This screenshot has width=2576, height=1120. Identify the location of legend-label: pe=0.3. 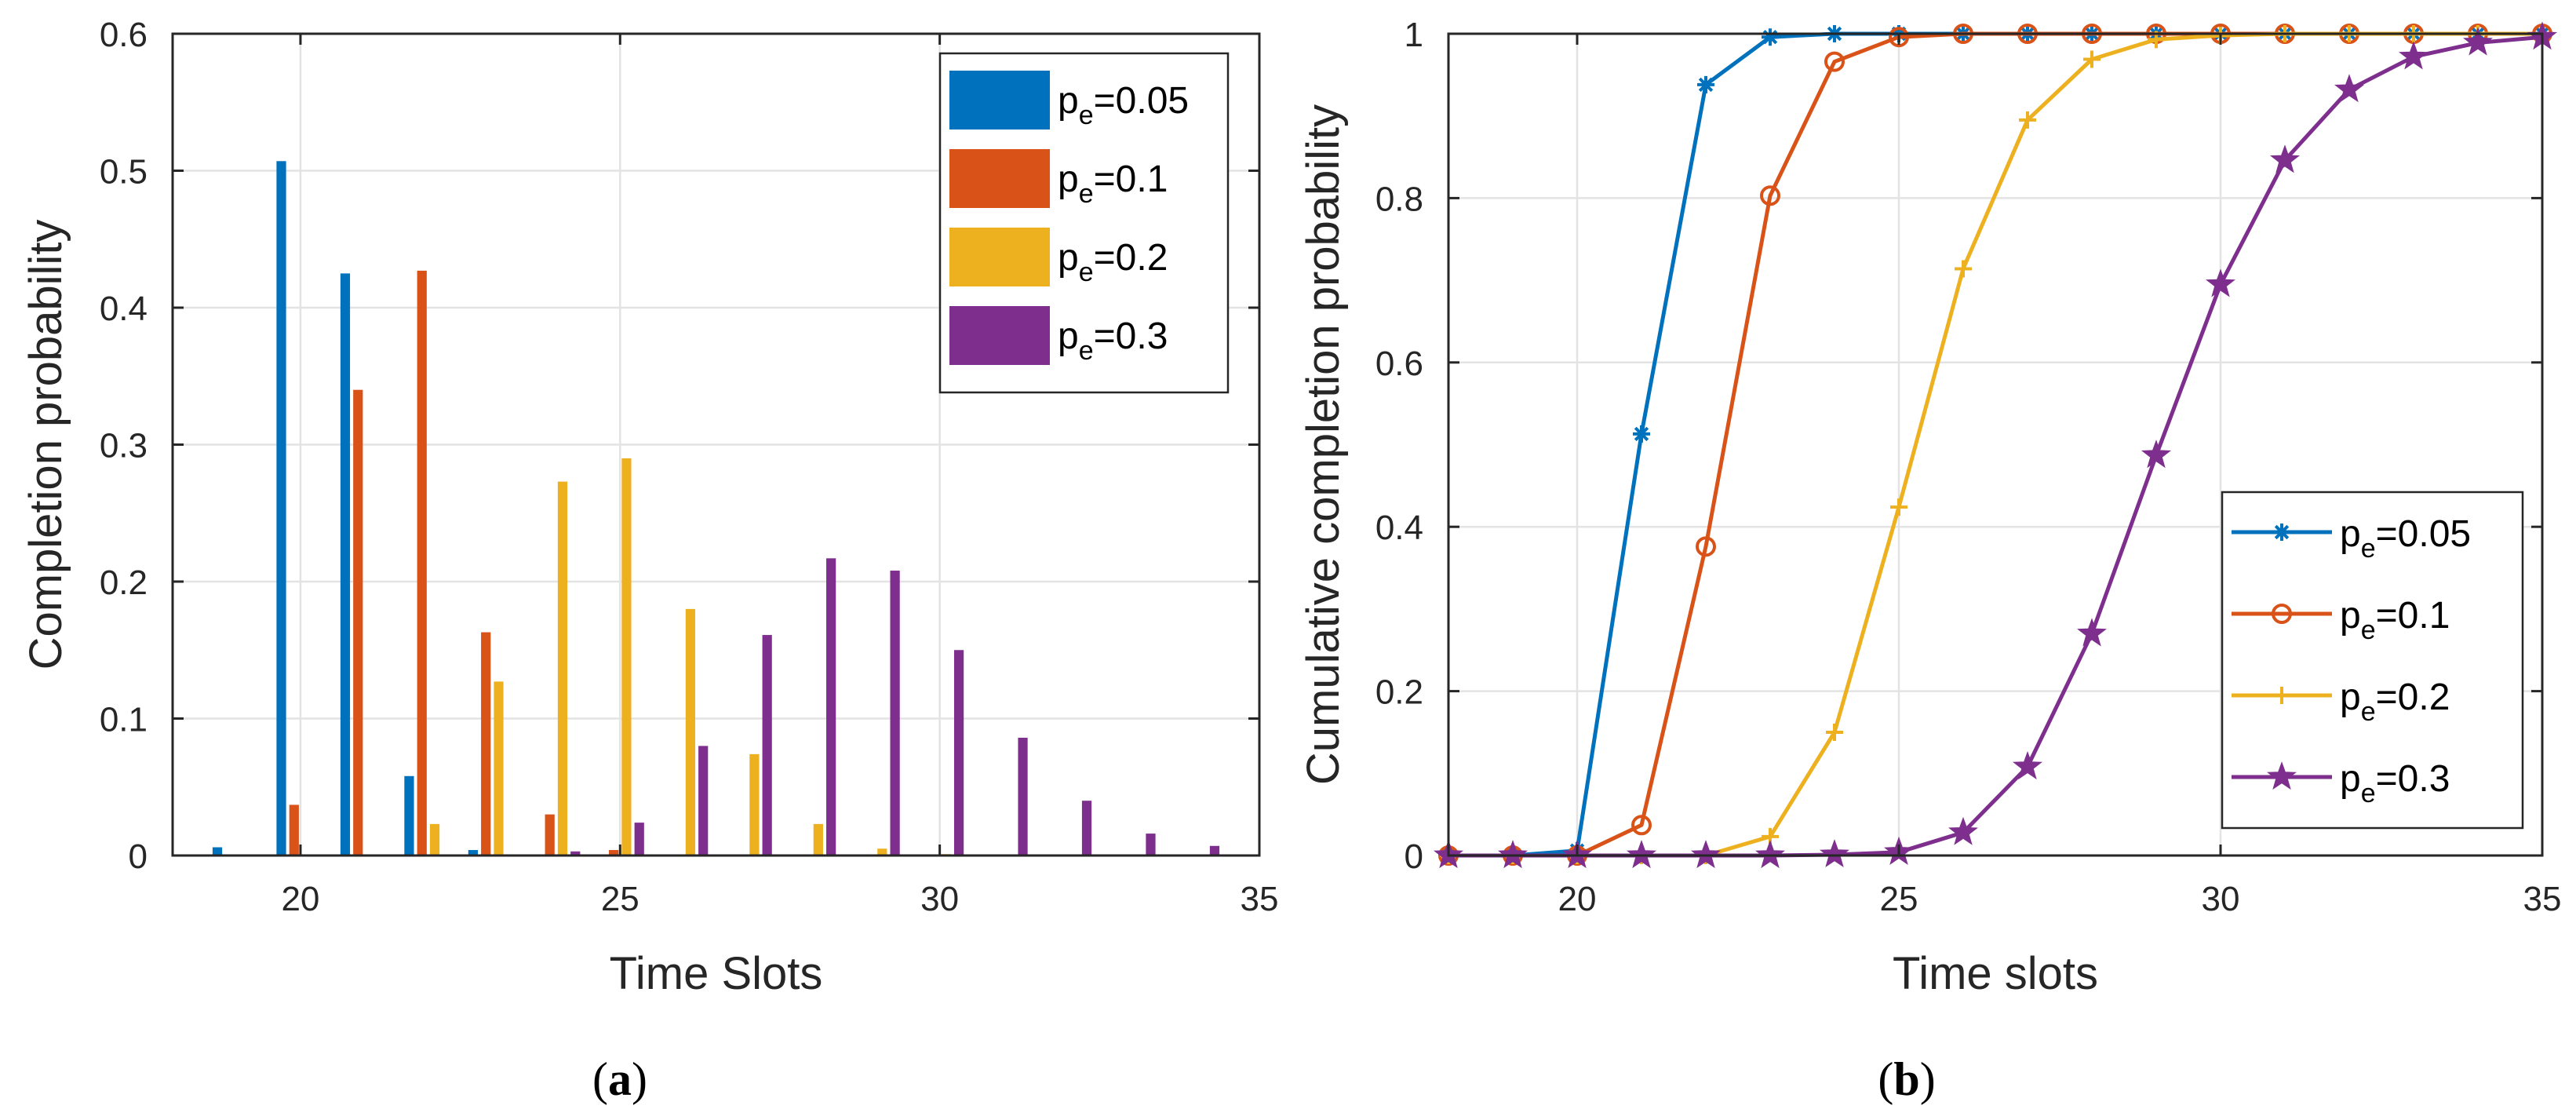
(1113, 341).